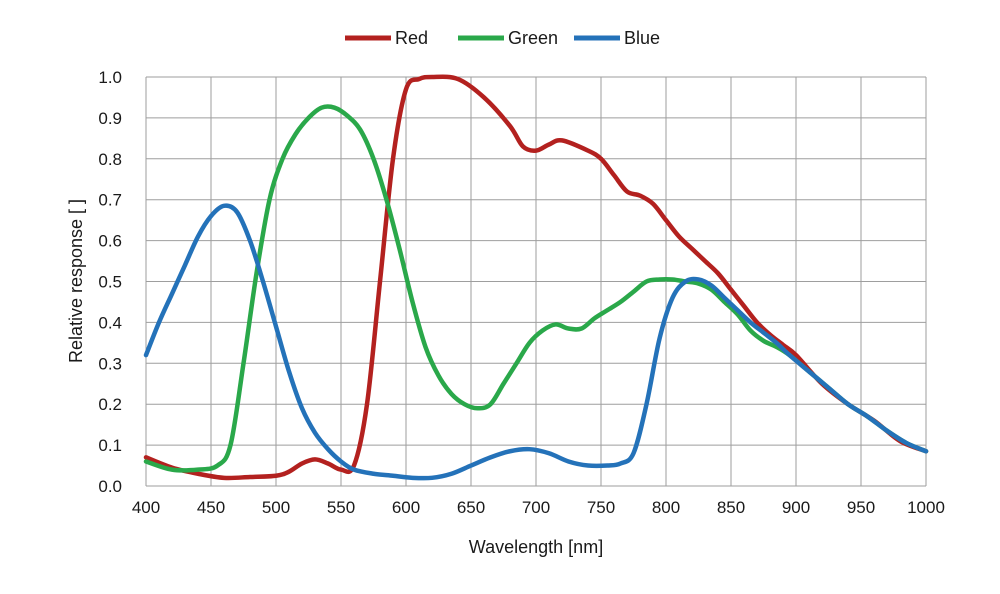 This screenshot has height=594, width=1000. What do you see at coordinates (110, 322) in the screenshot?
I see `y-tick-label-0.4: 0.4` at bounding box center [110, 322].